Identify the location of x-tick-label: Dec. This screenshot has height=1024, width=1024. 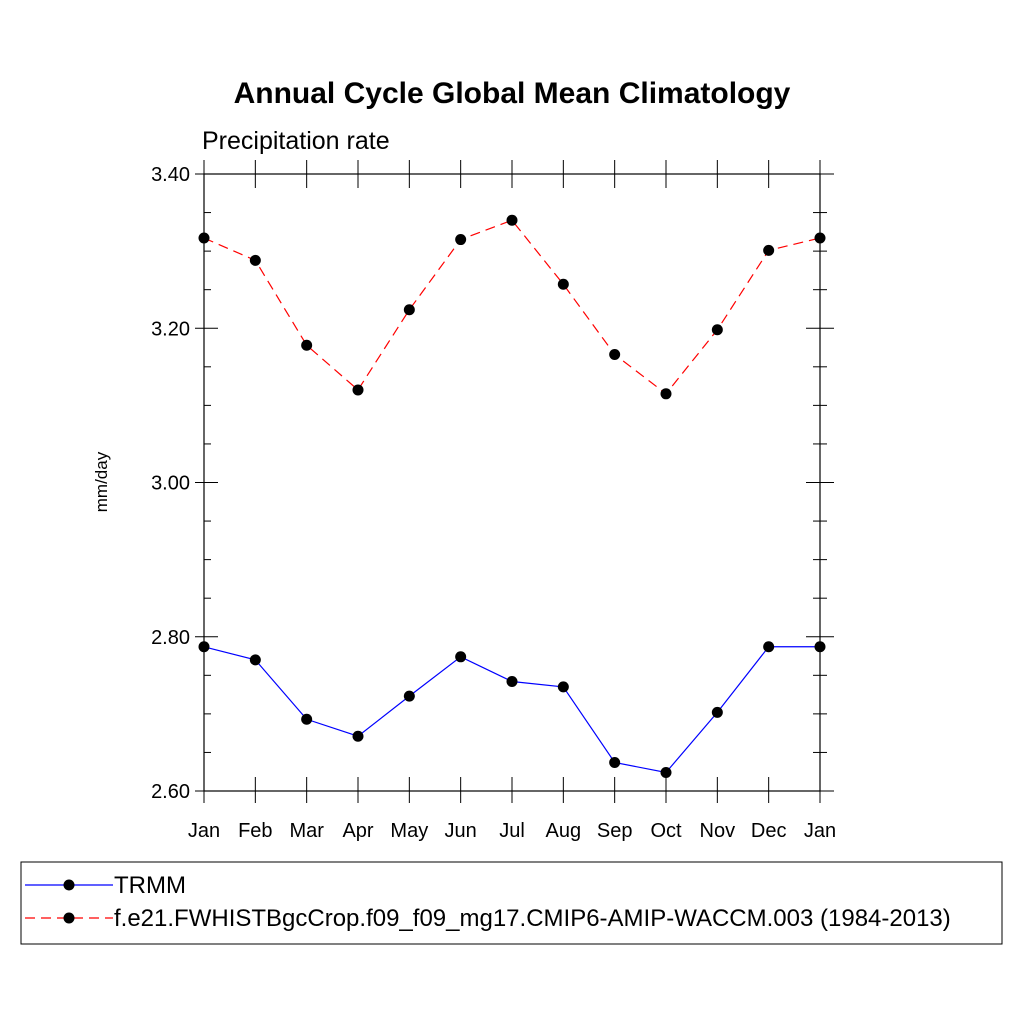
(769, 831).